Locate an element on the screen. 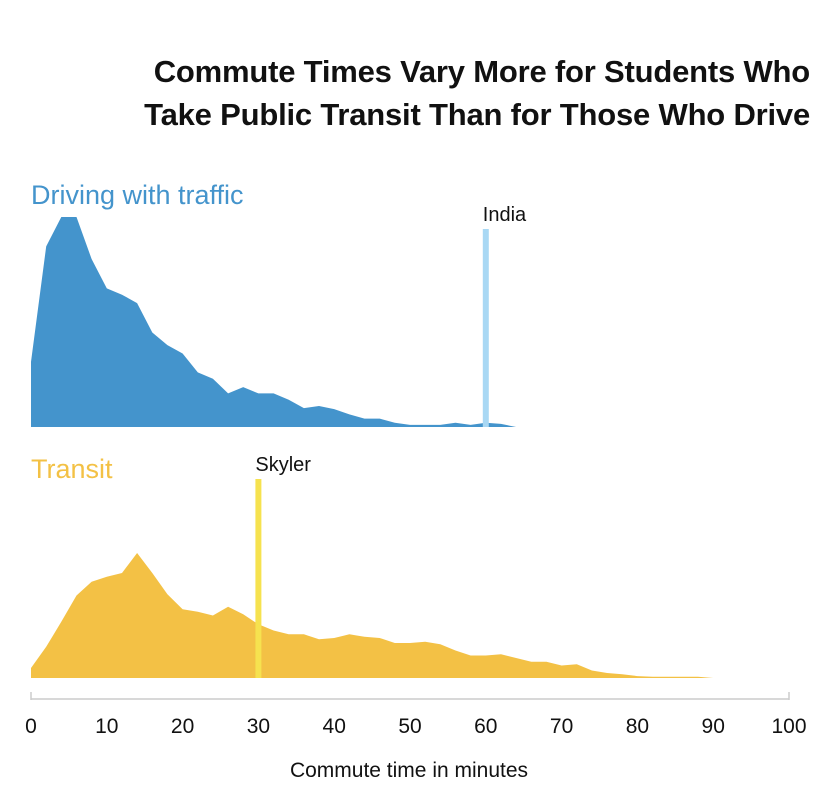 The height and width of the screenshot is (810, 828). x-tick-label: 30 is located at coordinates (258, 726).